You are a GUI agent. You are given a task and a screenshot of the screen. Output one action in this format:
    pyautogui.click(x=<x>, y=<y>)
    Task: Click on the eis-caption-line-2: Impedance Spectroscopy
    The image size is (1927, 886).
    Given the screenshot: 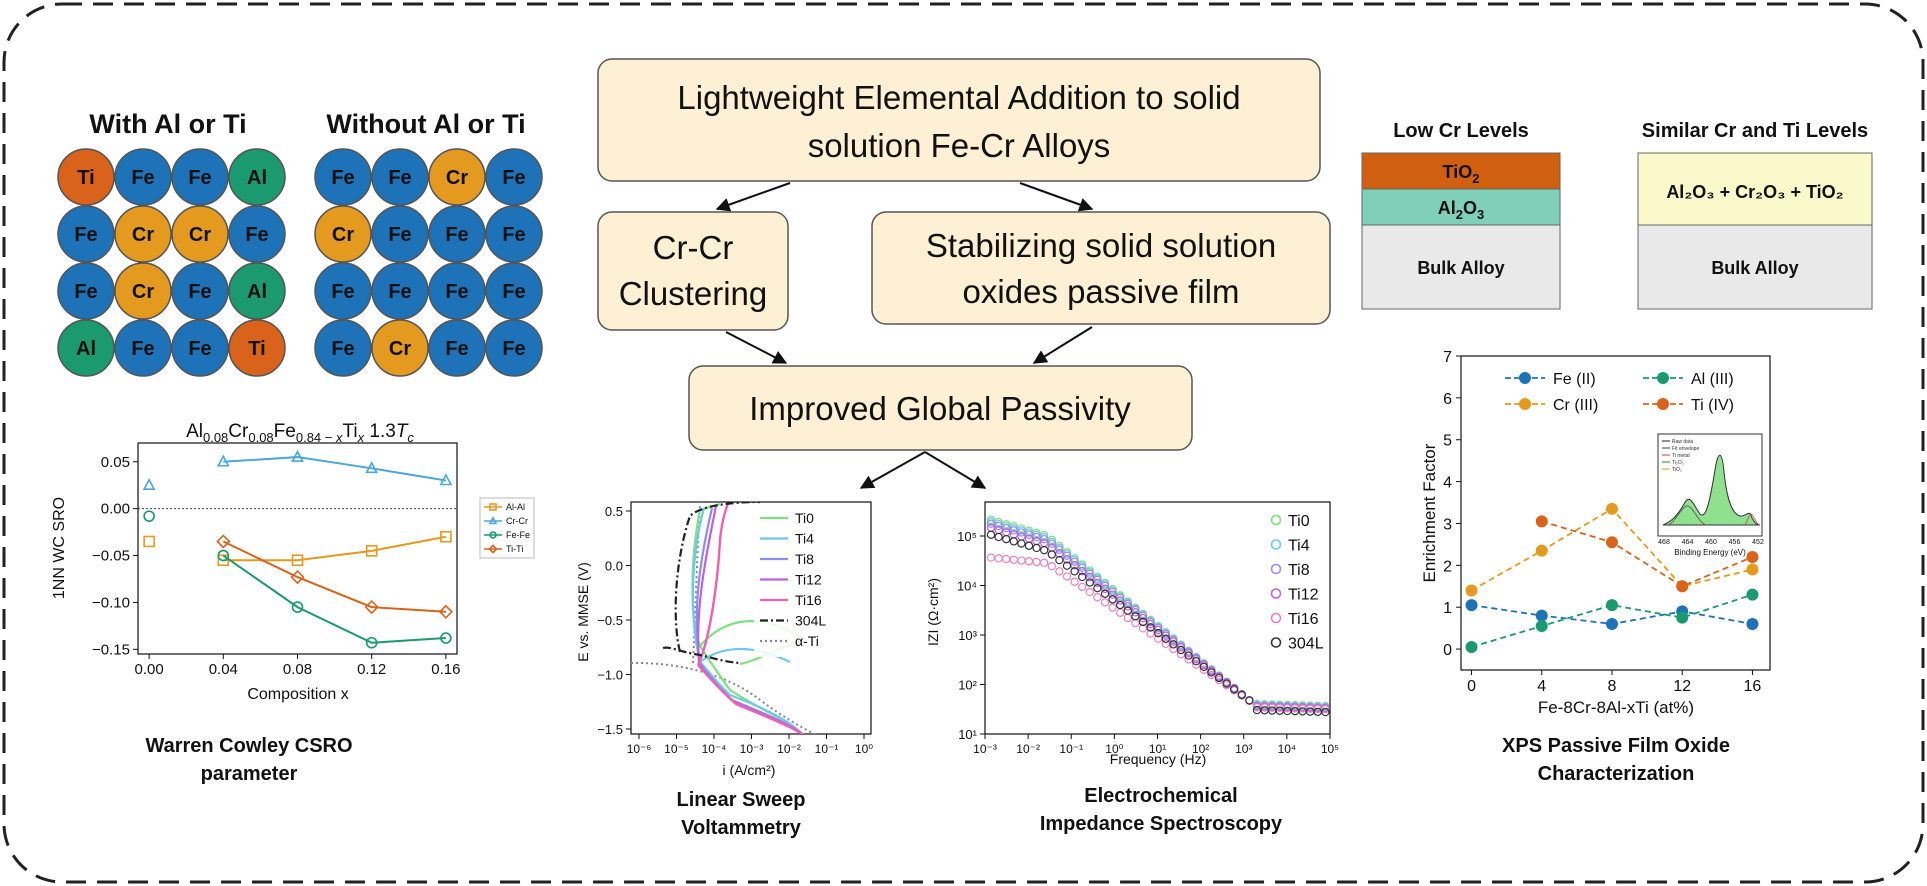 What is the action you would take?
    pyautogui.click(x=1161, y=824)
    